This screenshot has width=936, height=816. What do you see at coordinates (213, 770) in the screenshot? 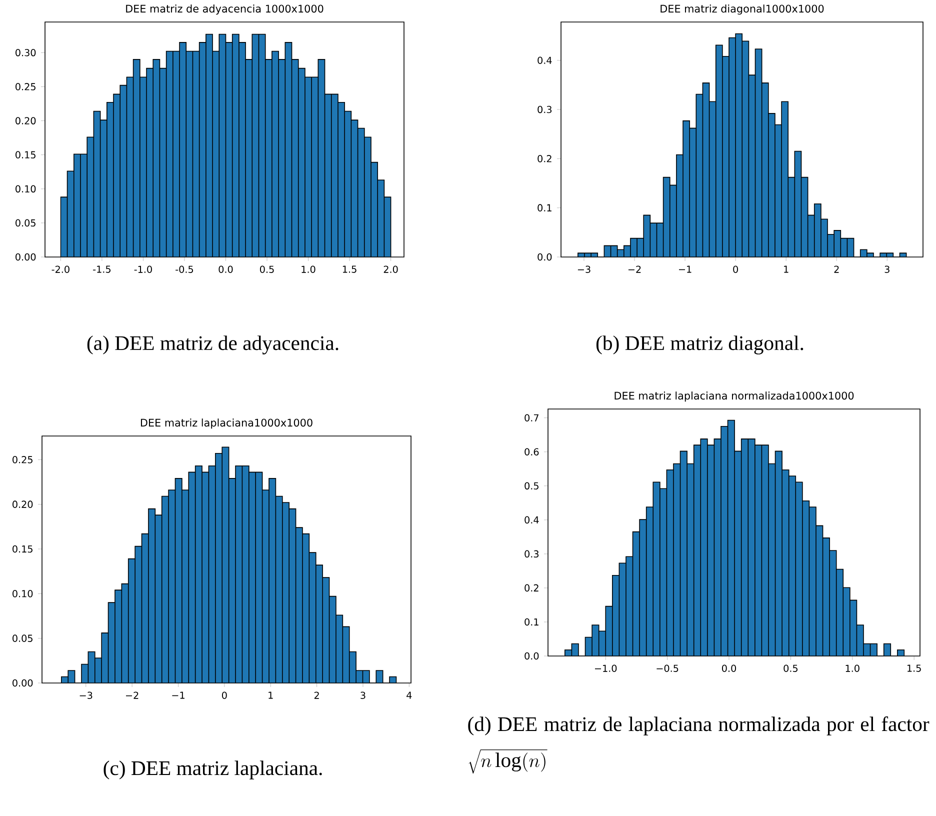
I see `text: (c) DEE matriz laplaciana.` at bounding box center [213, 770].